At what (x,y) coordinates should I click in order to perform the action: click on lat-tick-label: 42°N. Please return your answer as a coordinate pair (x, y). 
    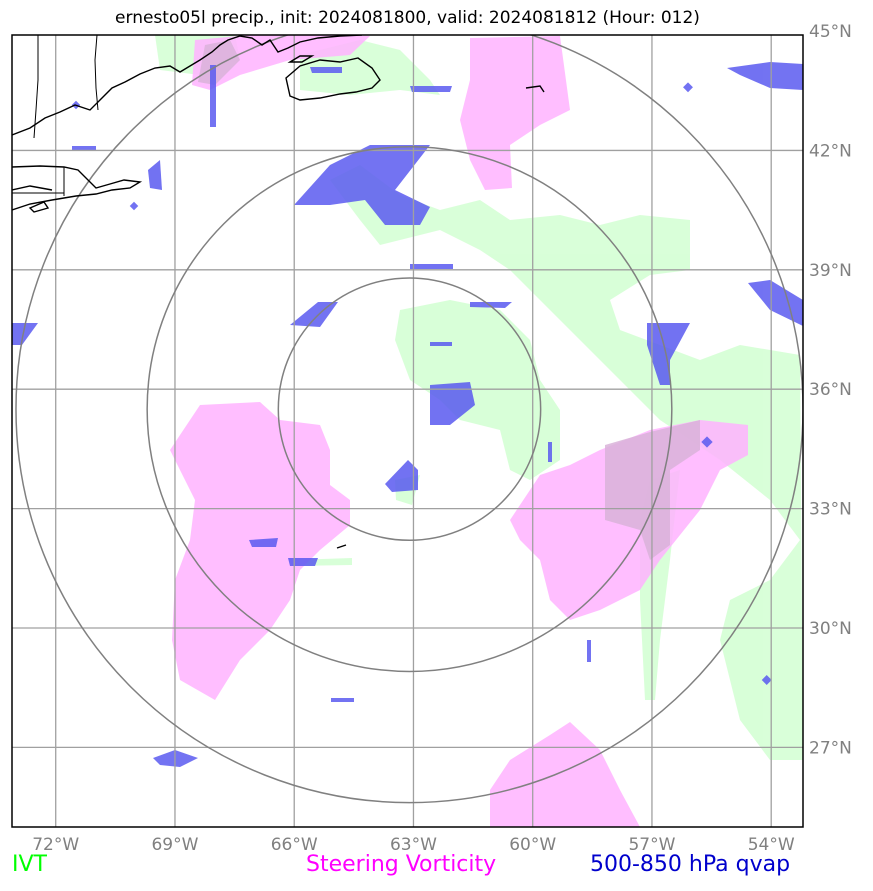
    Looking at the image, I should click on (830, 151).